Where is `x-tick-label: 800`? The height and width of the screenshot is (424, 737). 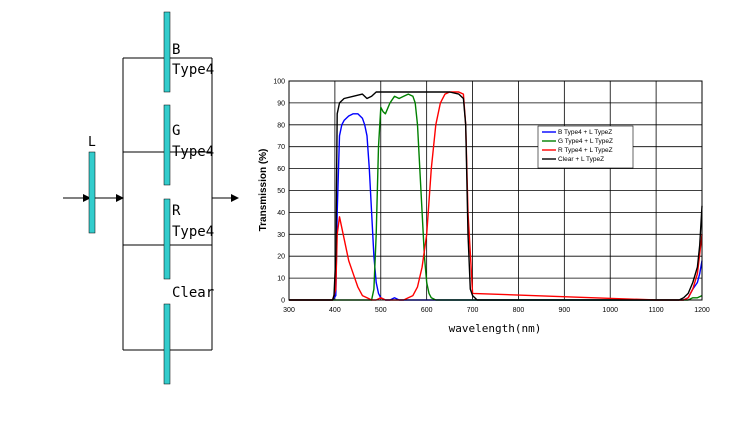
x-tick-label: 800 is located at coordinates (519, 310).